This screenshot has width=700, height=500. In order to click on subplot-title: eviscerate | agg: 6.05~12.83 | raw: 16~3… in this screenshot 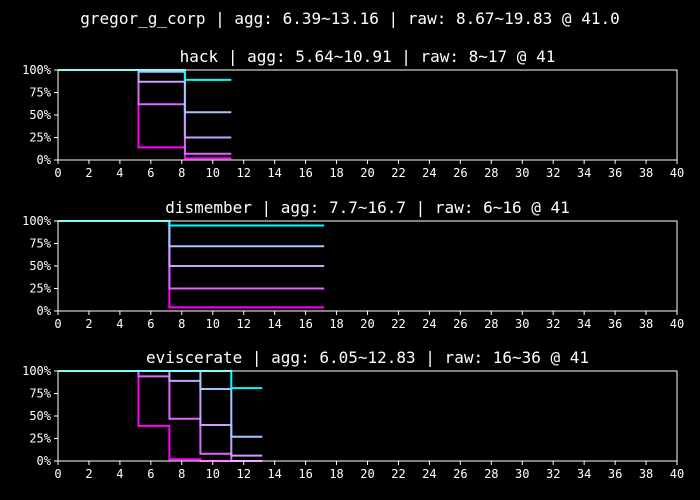, I will do `click(367, 357)`.